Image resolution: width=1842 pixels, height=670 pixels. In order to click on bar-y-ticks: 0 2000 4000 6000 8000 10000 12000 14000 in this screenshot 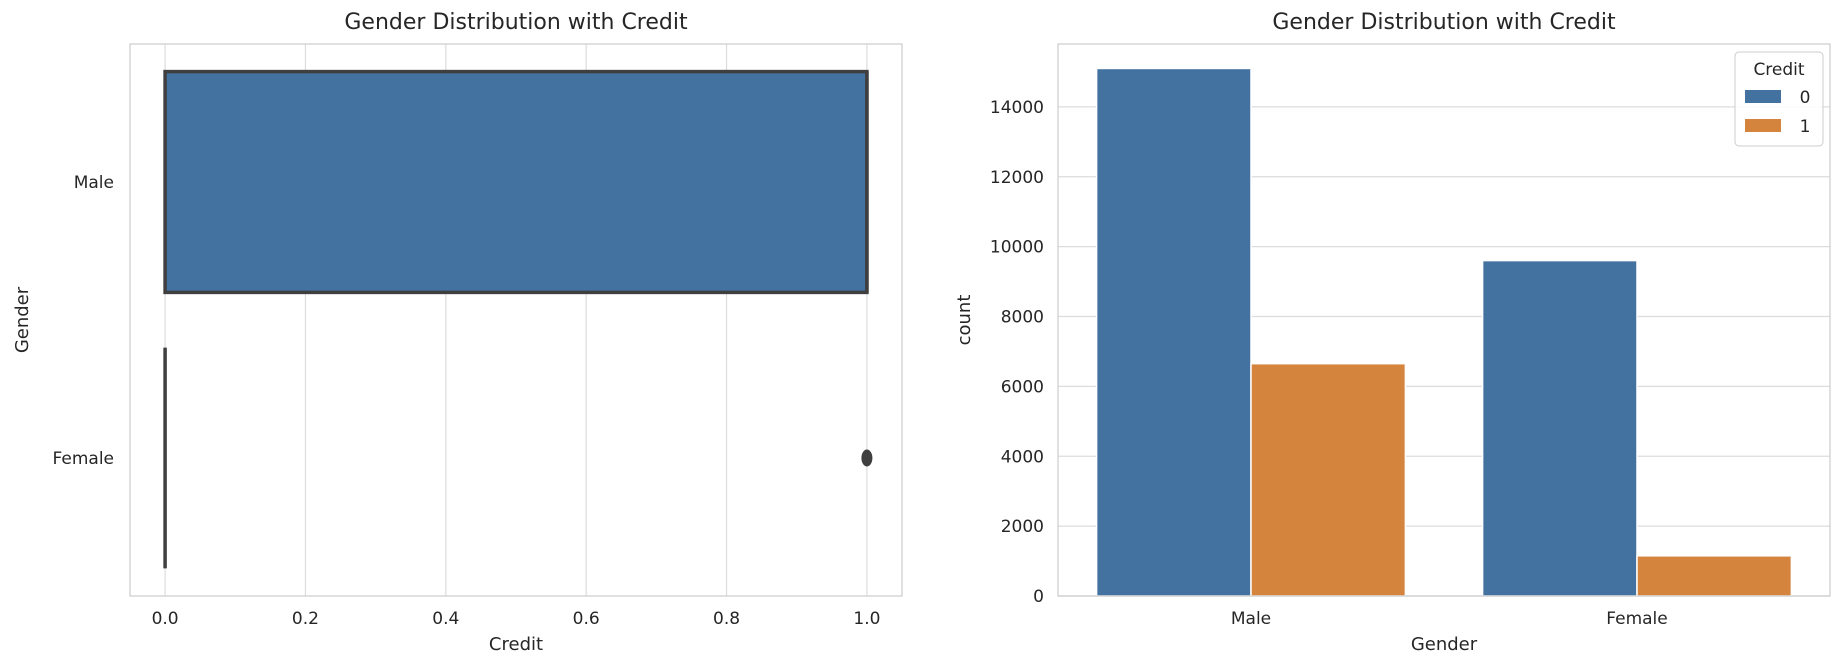, I will do `click(1017, 352)`.